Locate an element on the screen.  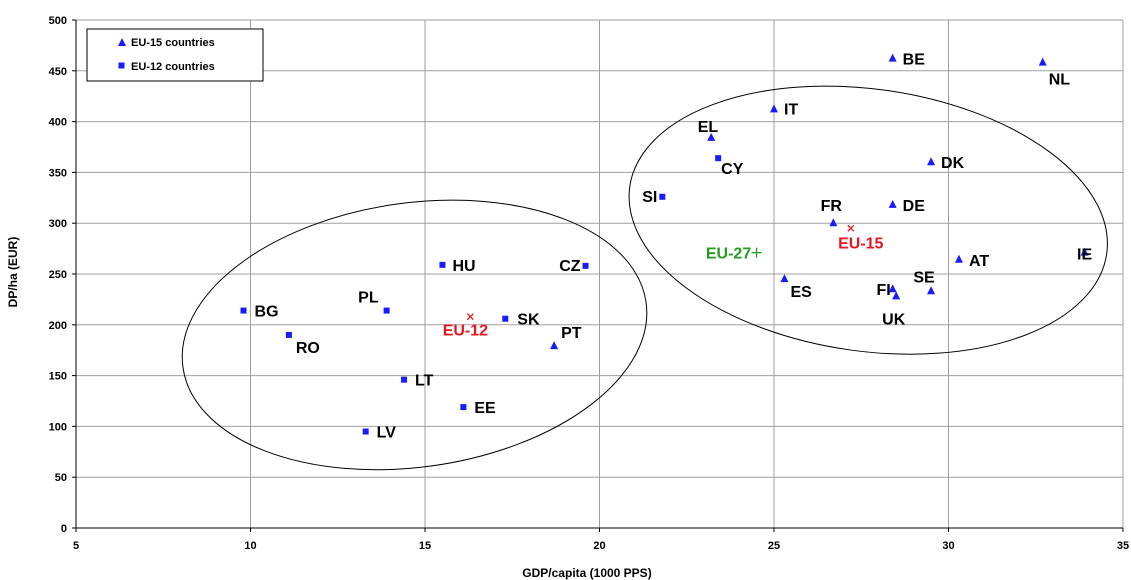
marker-fi is located at coordinates (892, 288).